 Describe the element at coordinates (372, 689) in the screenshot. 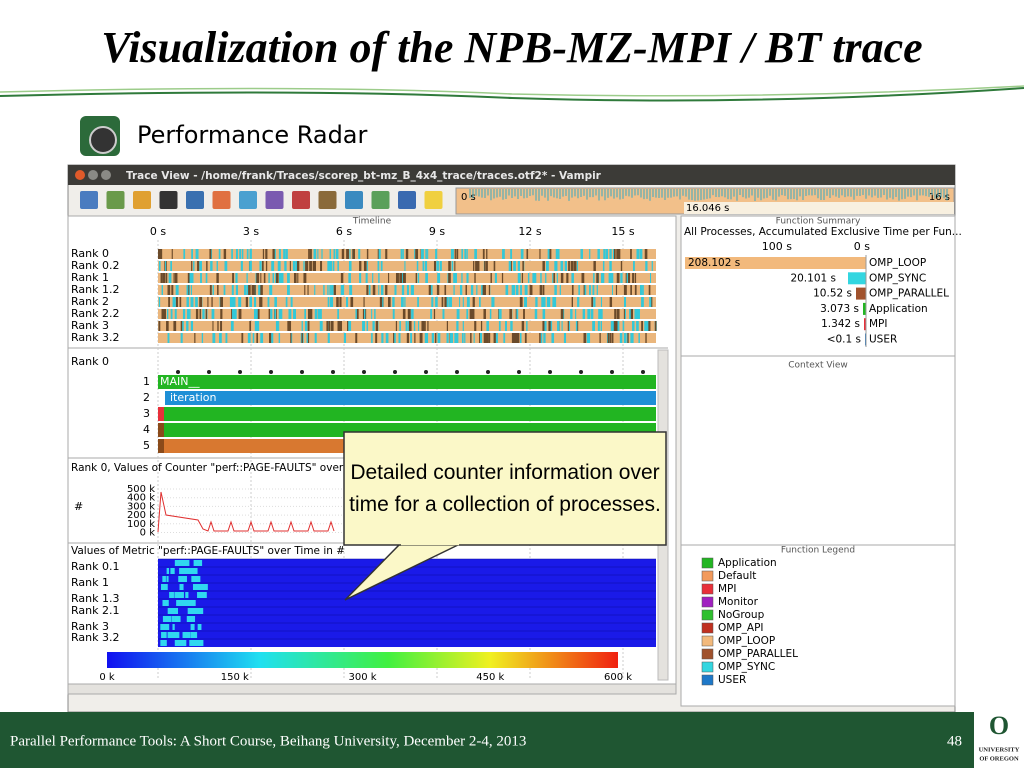

I see `scrollbar` at that location.